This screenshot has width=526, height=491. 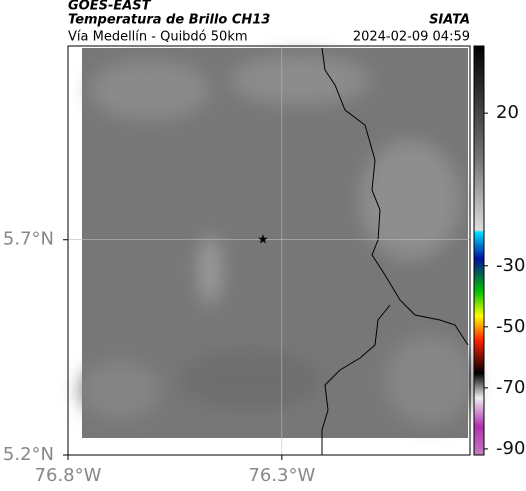 I want to click on colorbar-tick-label: -70, so click(x=510, y=387).